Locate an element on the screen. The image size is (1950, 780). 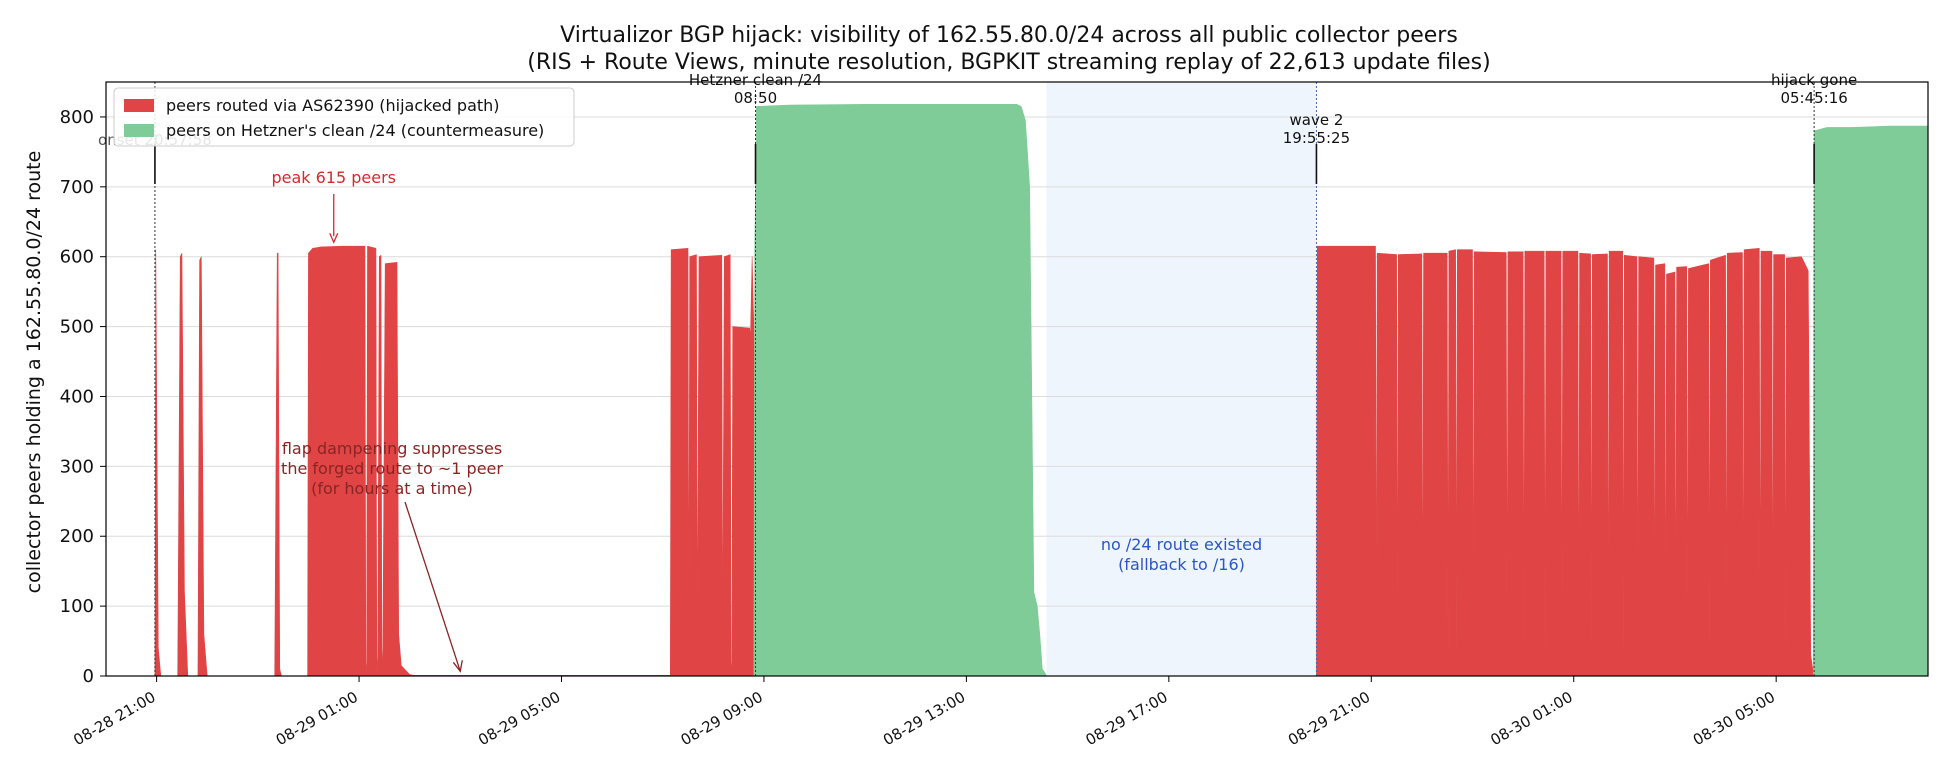
text-line: the forged route to ~1 peer is located at coordinates (392, 468).